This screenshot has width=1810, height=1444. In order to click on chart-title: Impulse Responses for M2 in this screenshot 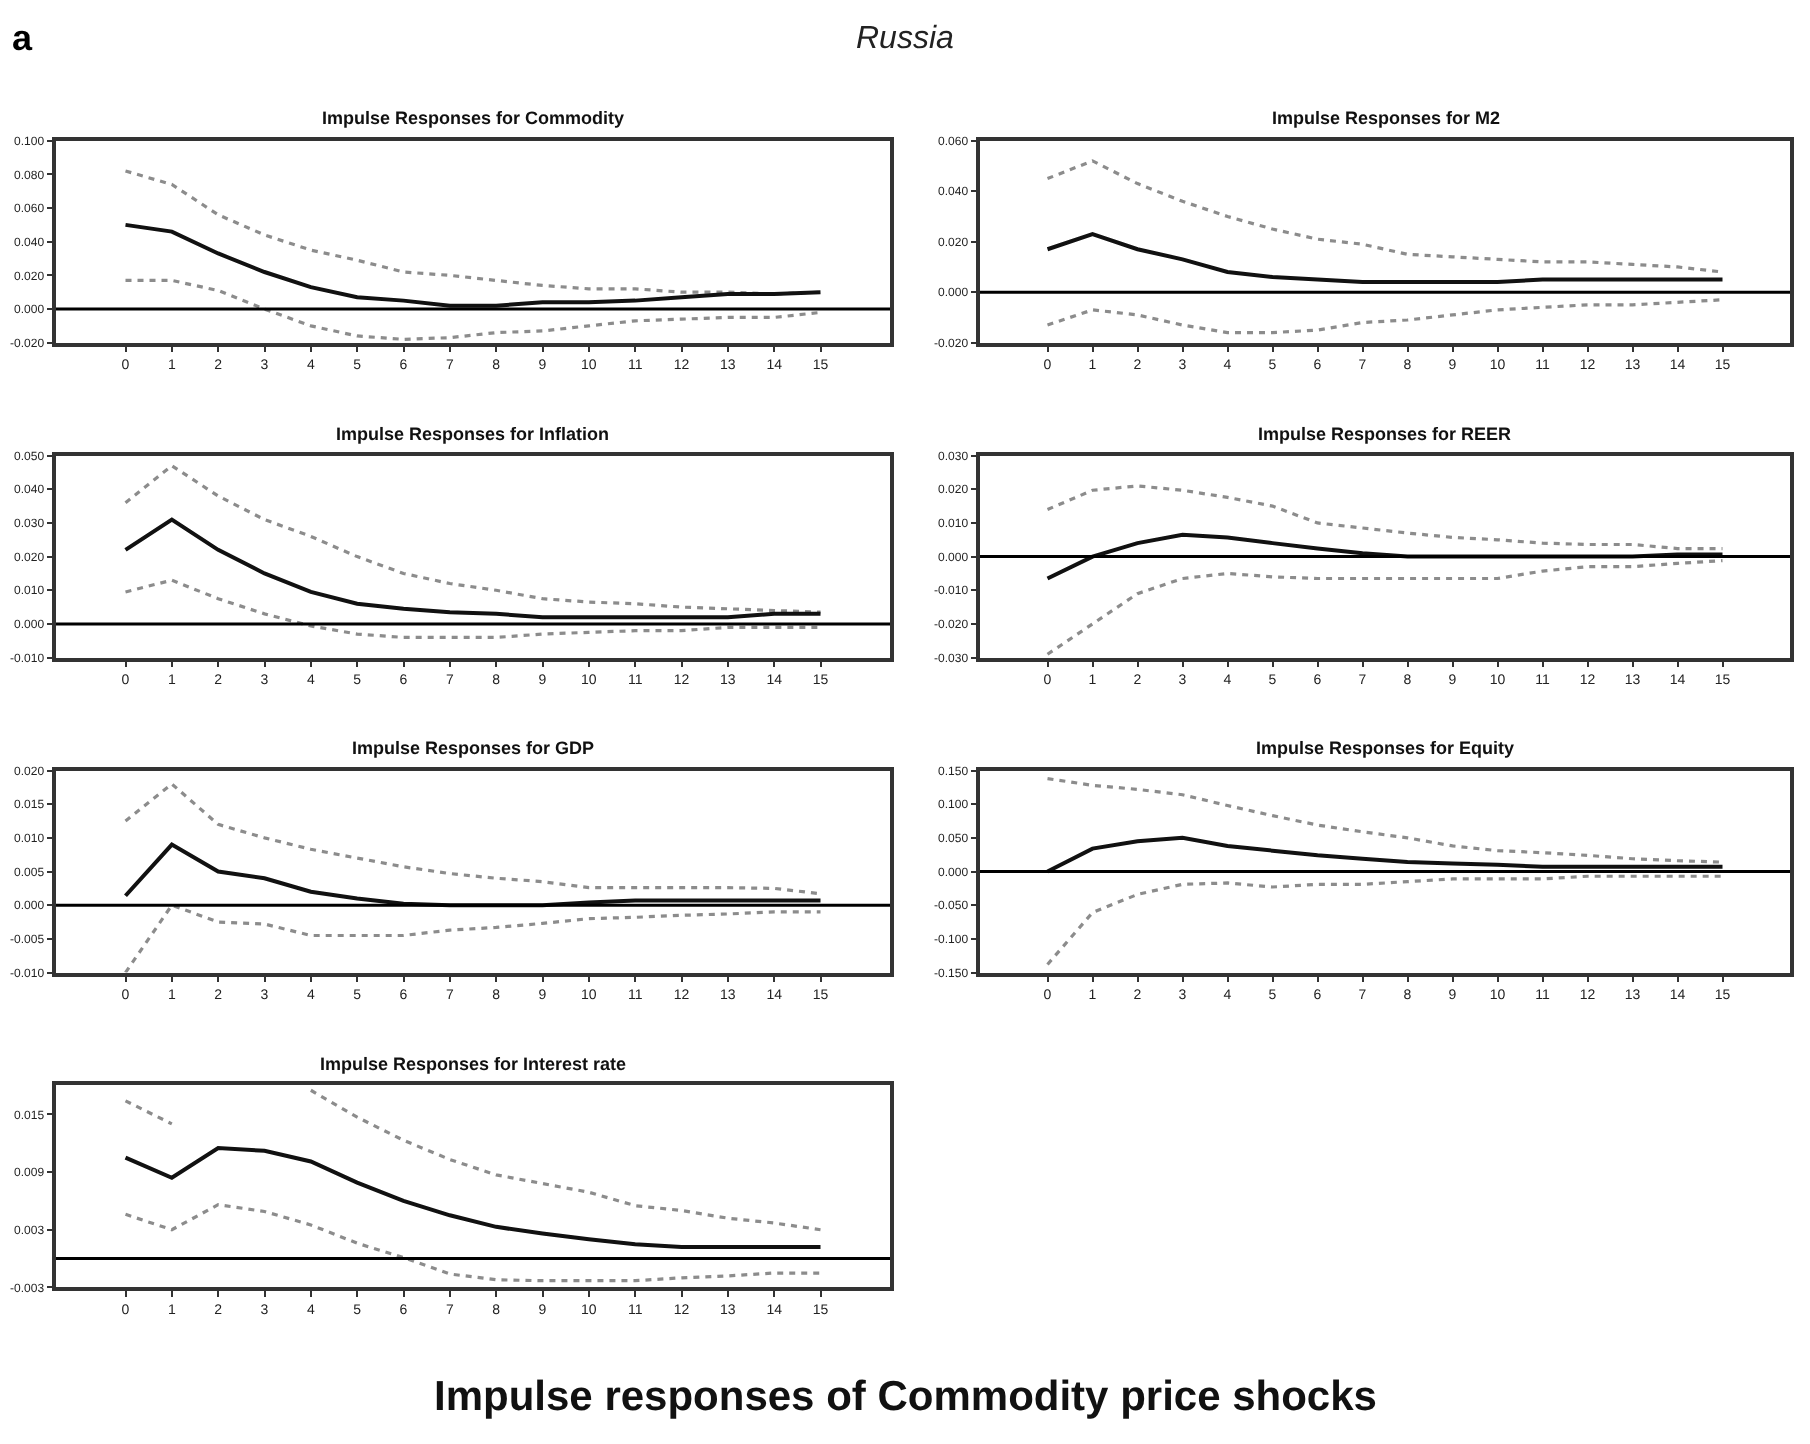, I will do `click(1386, 118)`.